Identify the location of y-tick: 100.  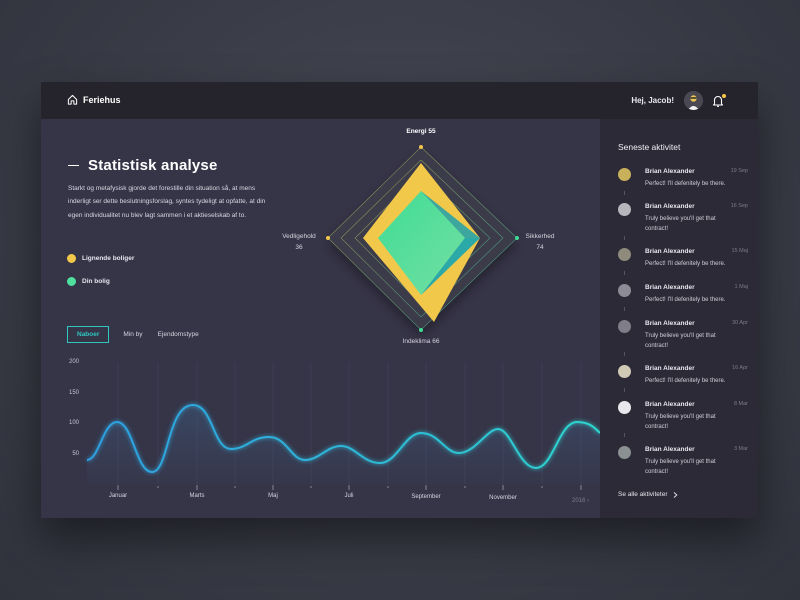
(73, 423).